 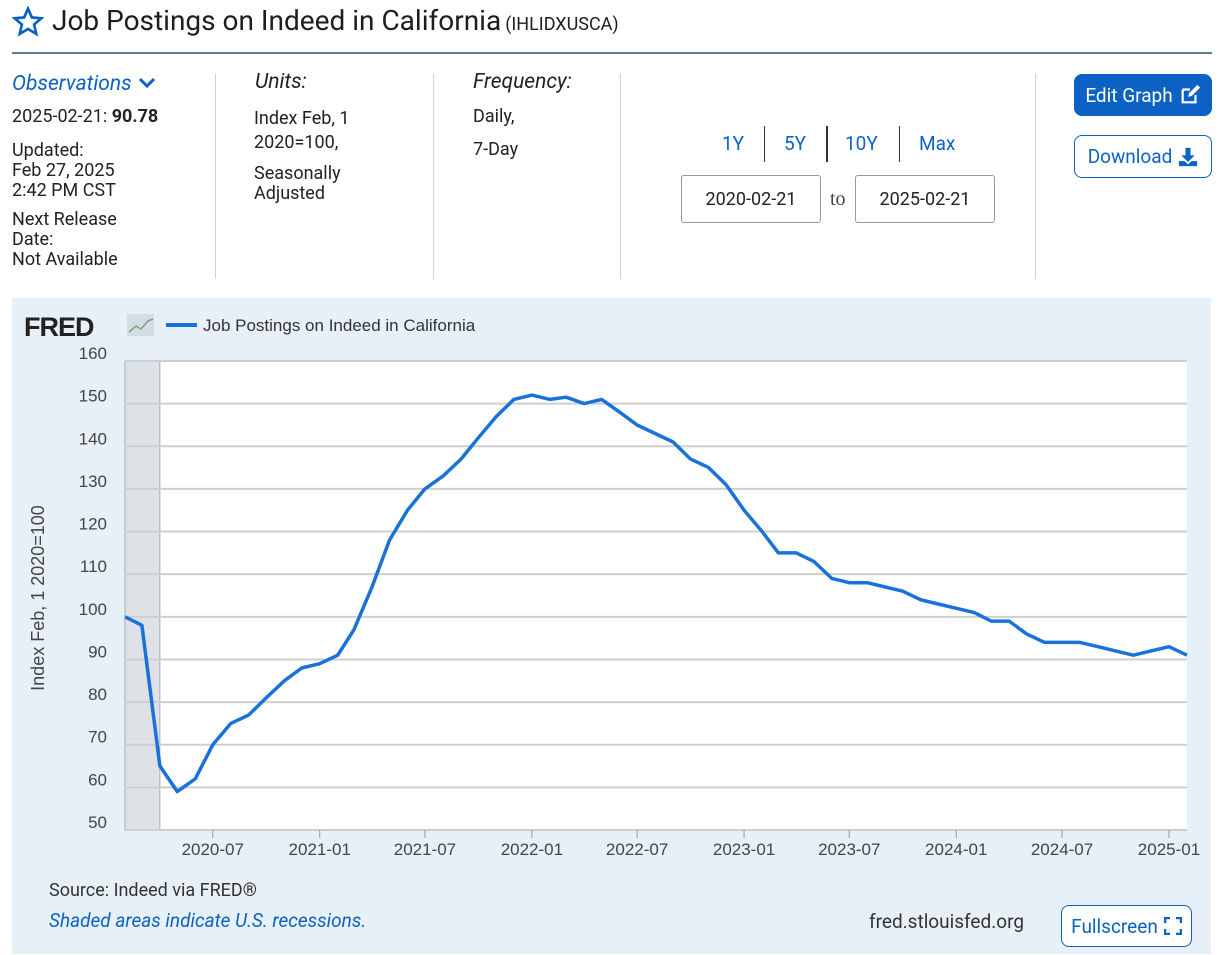 I want to click on y-axis-label: Index Feb, 1 2020=100, so click(x=38, y=598).